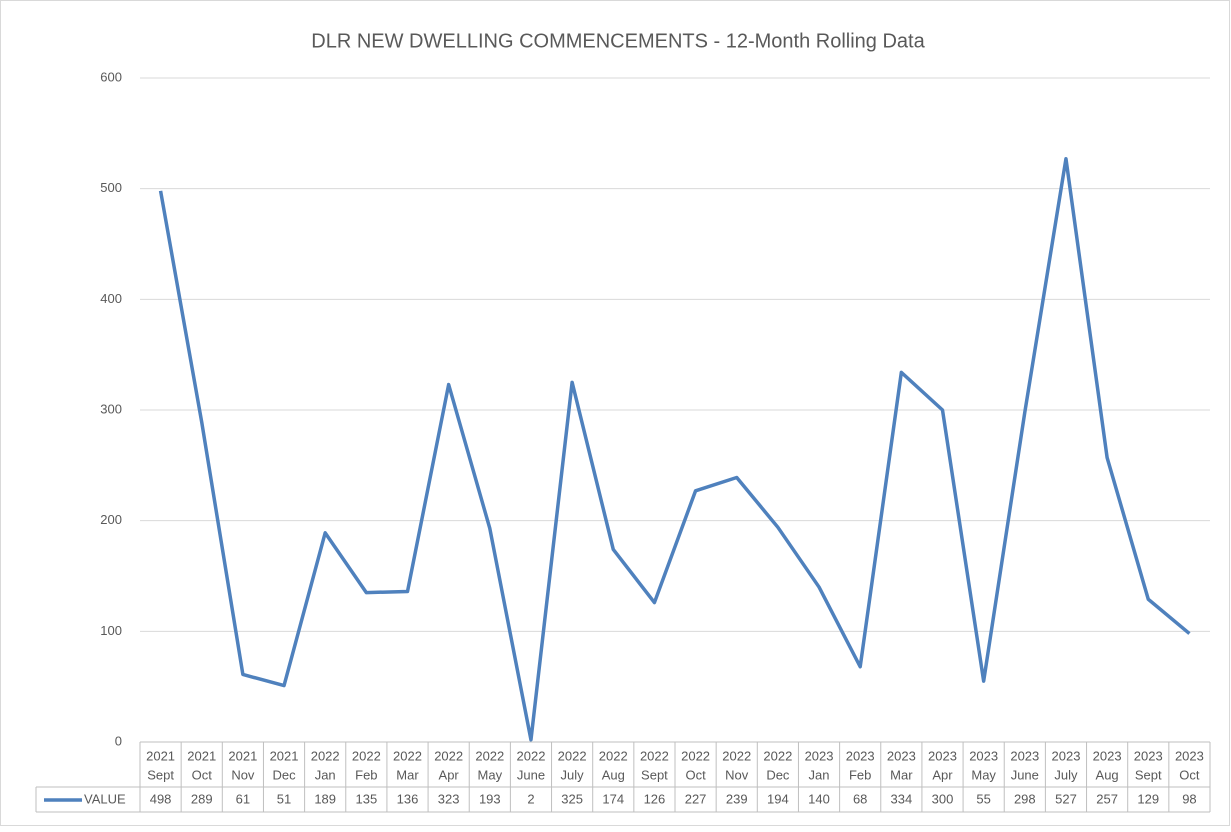 The image size is (1231, 832). Describe the element at coordinates (1107, 798) in the screenshot. I see `data-table-value: 257` at that location.